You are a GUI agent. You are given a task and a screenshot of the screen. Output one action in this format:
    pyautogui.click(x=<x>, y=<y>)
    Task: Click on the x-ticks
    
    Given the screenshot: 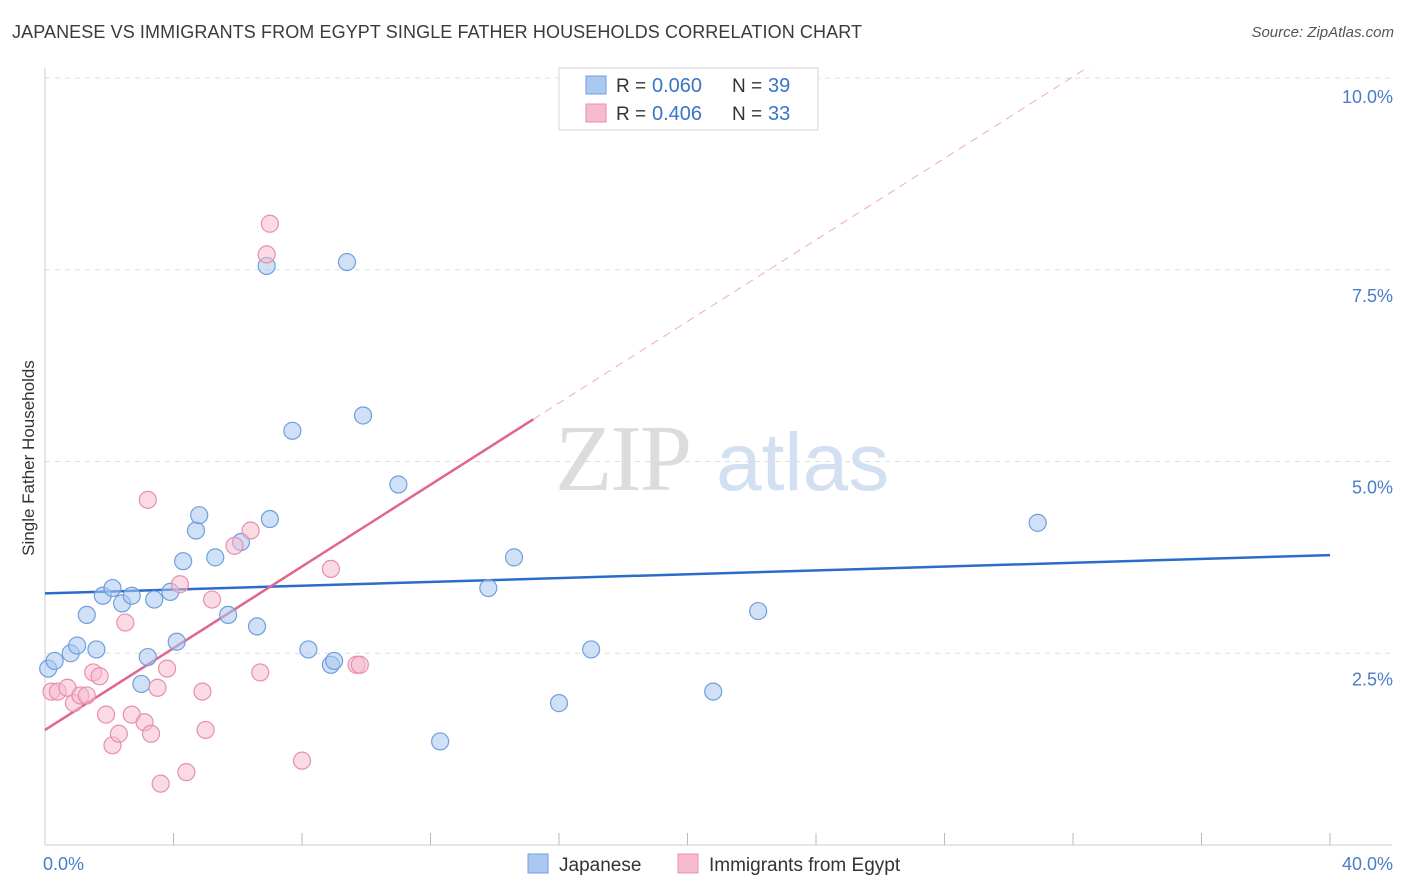 What is the action you would take?
    pyautogui.click(x=752, y=839)
    